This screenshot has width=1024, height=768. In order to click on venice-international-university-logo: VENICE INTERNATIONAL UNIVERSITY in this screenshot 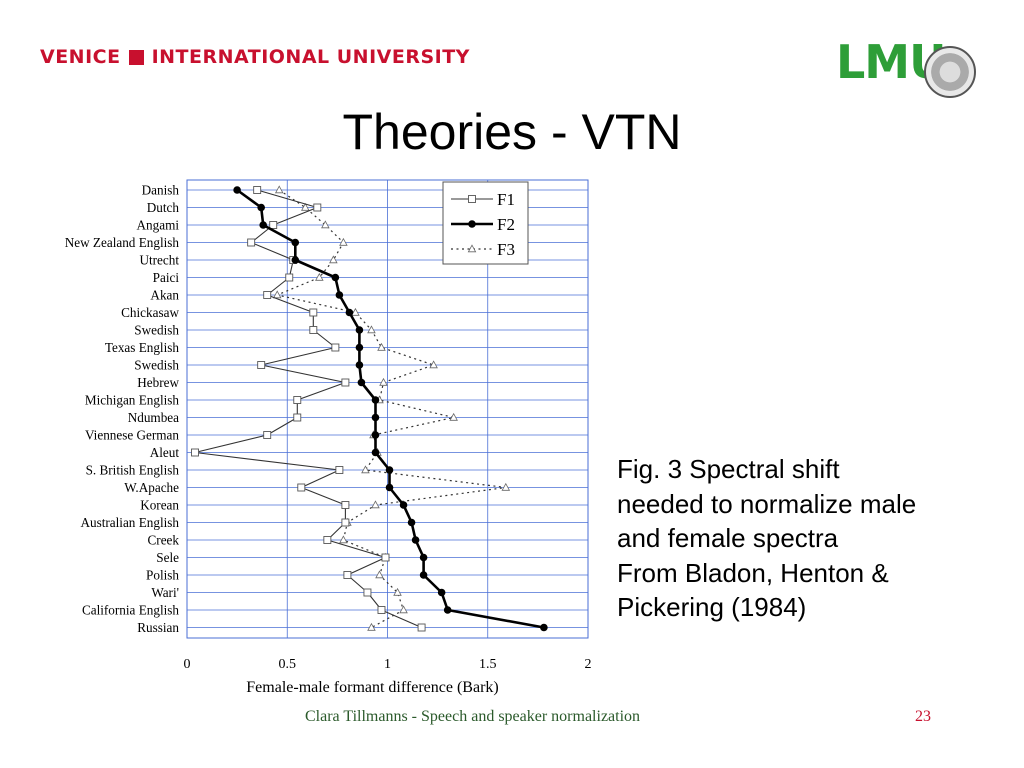, I will do `click(255, 57)`.